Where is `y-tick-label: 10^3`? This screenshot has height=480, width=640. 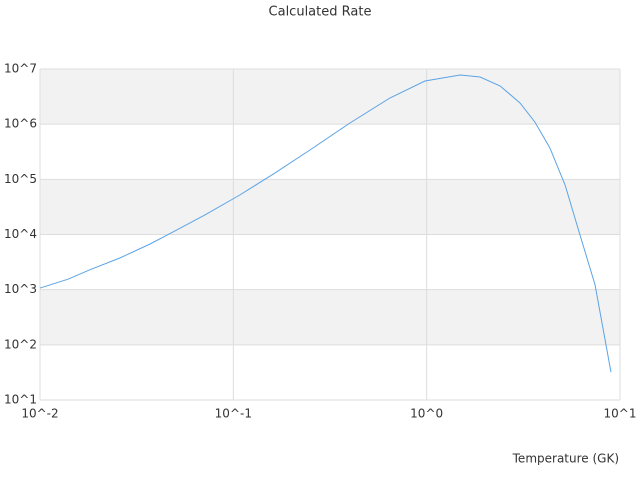
y-tick-label: 10^3 is located at coordinates (20, 289).